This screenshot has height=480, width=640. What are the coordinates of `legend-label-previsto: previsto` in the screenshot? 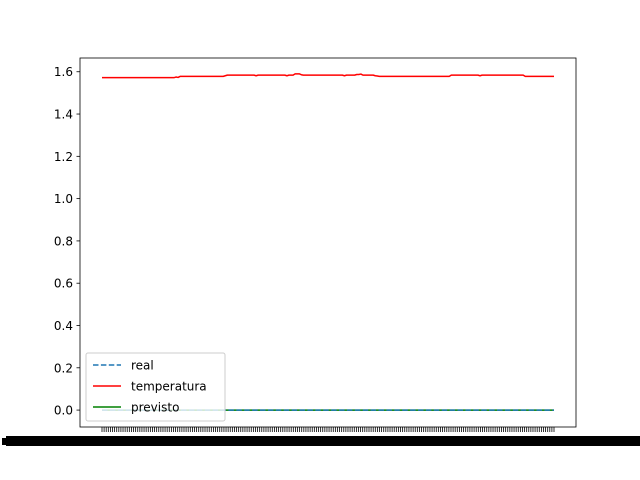 It's located at (155, 408).